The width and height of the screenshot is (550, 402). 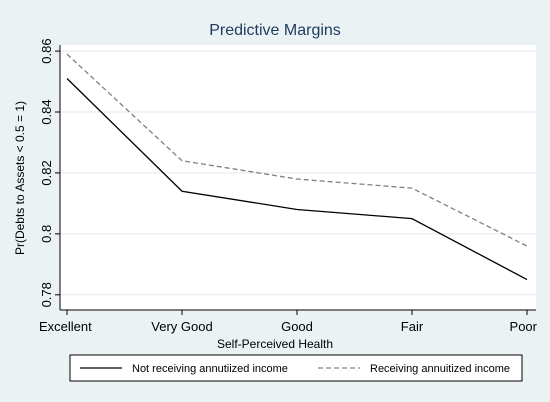 What do you see at coordinates (46, 172) in the screenshot?
I see `y-tick-label: 0.82` at bounding box center [46, 172].